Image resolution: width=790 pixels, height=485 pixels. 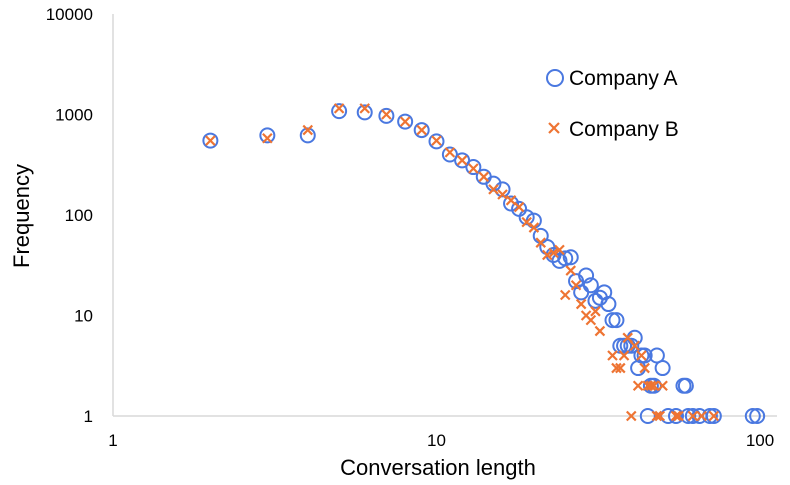 I want to click on y-tick-label: 10, so click(x=83, y=316).